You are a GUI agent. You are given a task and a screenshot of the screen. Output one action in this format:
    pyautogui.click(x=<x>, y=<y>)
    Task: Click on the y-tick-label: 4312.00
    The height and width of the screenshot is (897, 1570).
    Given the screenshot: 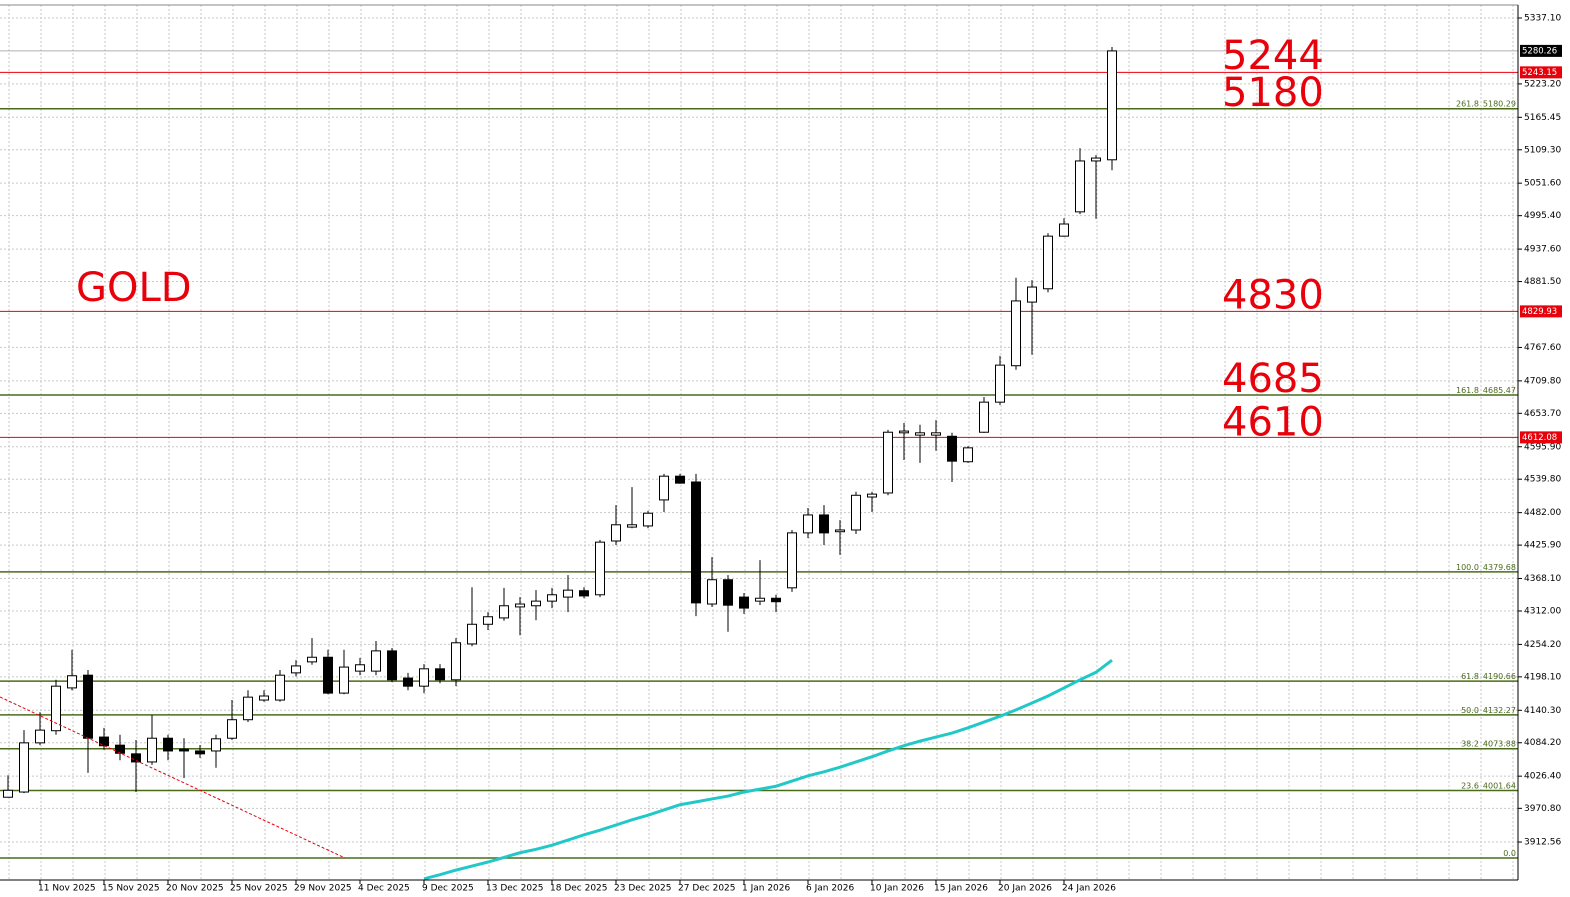 What is the action you would take?
    pyautogui.click(x=1542, y=611)
    